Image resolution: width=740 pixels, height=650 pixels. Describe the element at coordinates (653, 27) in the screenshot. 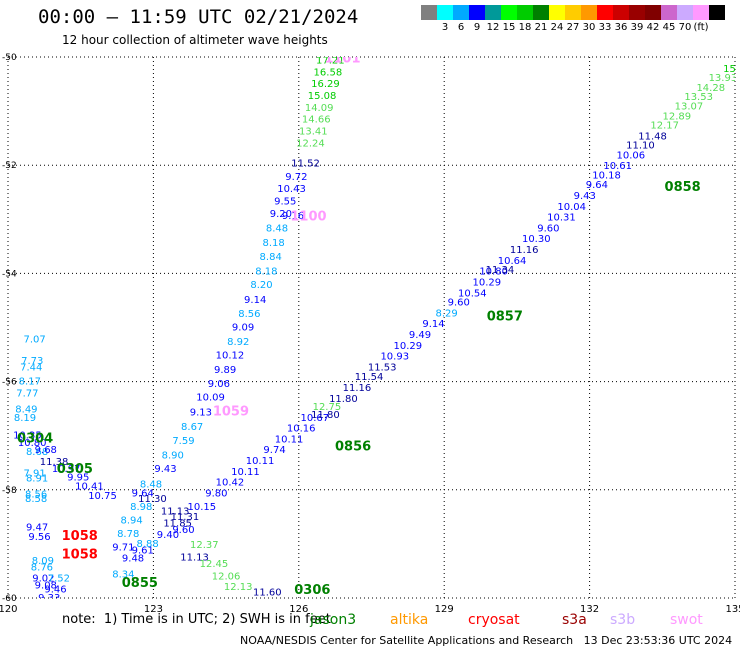

I see `colorbar-label: 42` at that location.